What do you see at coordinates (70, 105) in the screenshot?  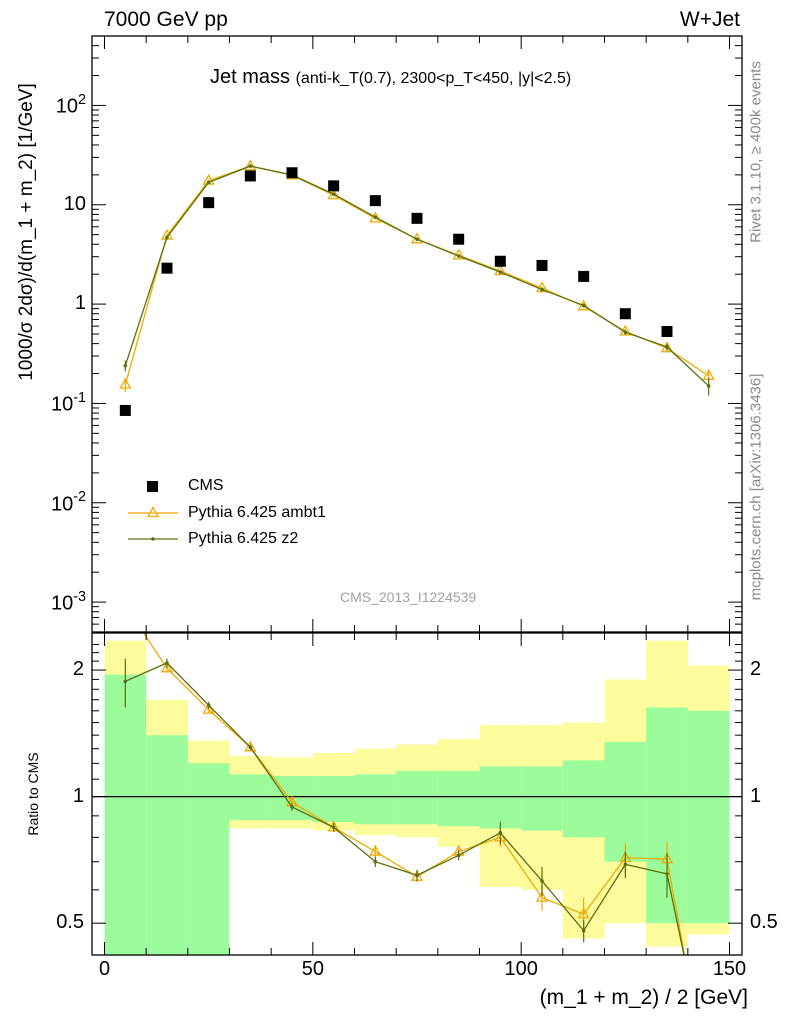 I see `y-tick-label-main: 10²` at bounding box center [70, 105].